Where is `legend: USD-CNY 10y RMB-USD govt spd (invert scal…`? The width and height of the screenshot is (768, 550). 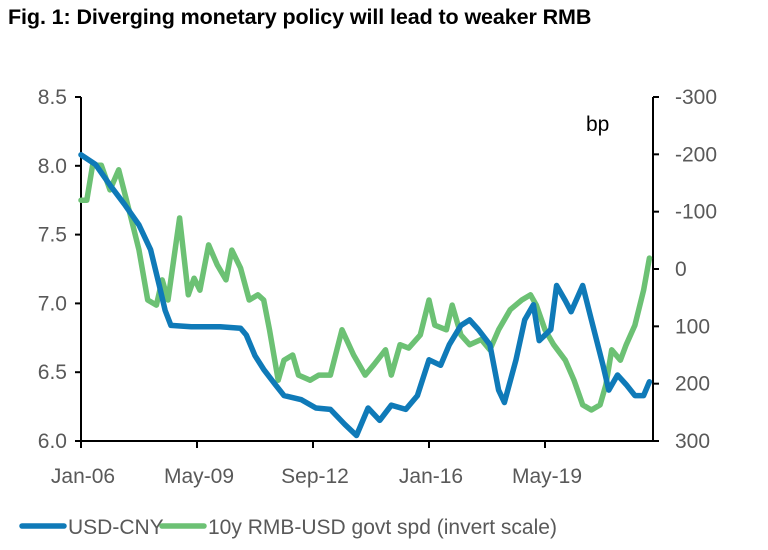 legend: USD-CNY 10y RMB-USD govt spd (invert scal… is located at coordinates (288, 527).